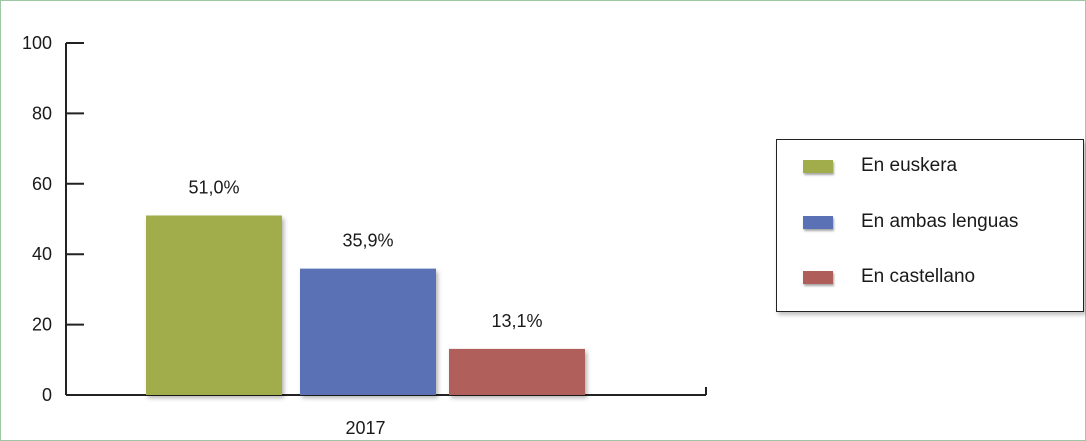 The width and height of the screenshot is (1086, 441). What do you see at coordinates (909, 165) in the screenshot?
I see `legend-label-euskera: En euskera` at bounding box center [909, 165].